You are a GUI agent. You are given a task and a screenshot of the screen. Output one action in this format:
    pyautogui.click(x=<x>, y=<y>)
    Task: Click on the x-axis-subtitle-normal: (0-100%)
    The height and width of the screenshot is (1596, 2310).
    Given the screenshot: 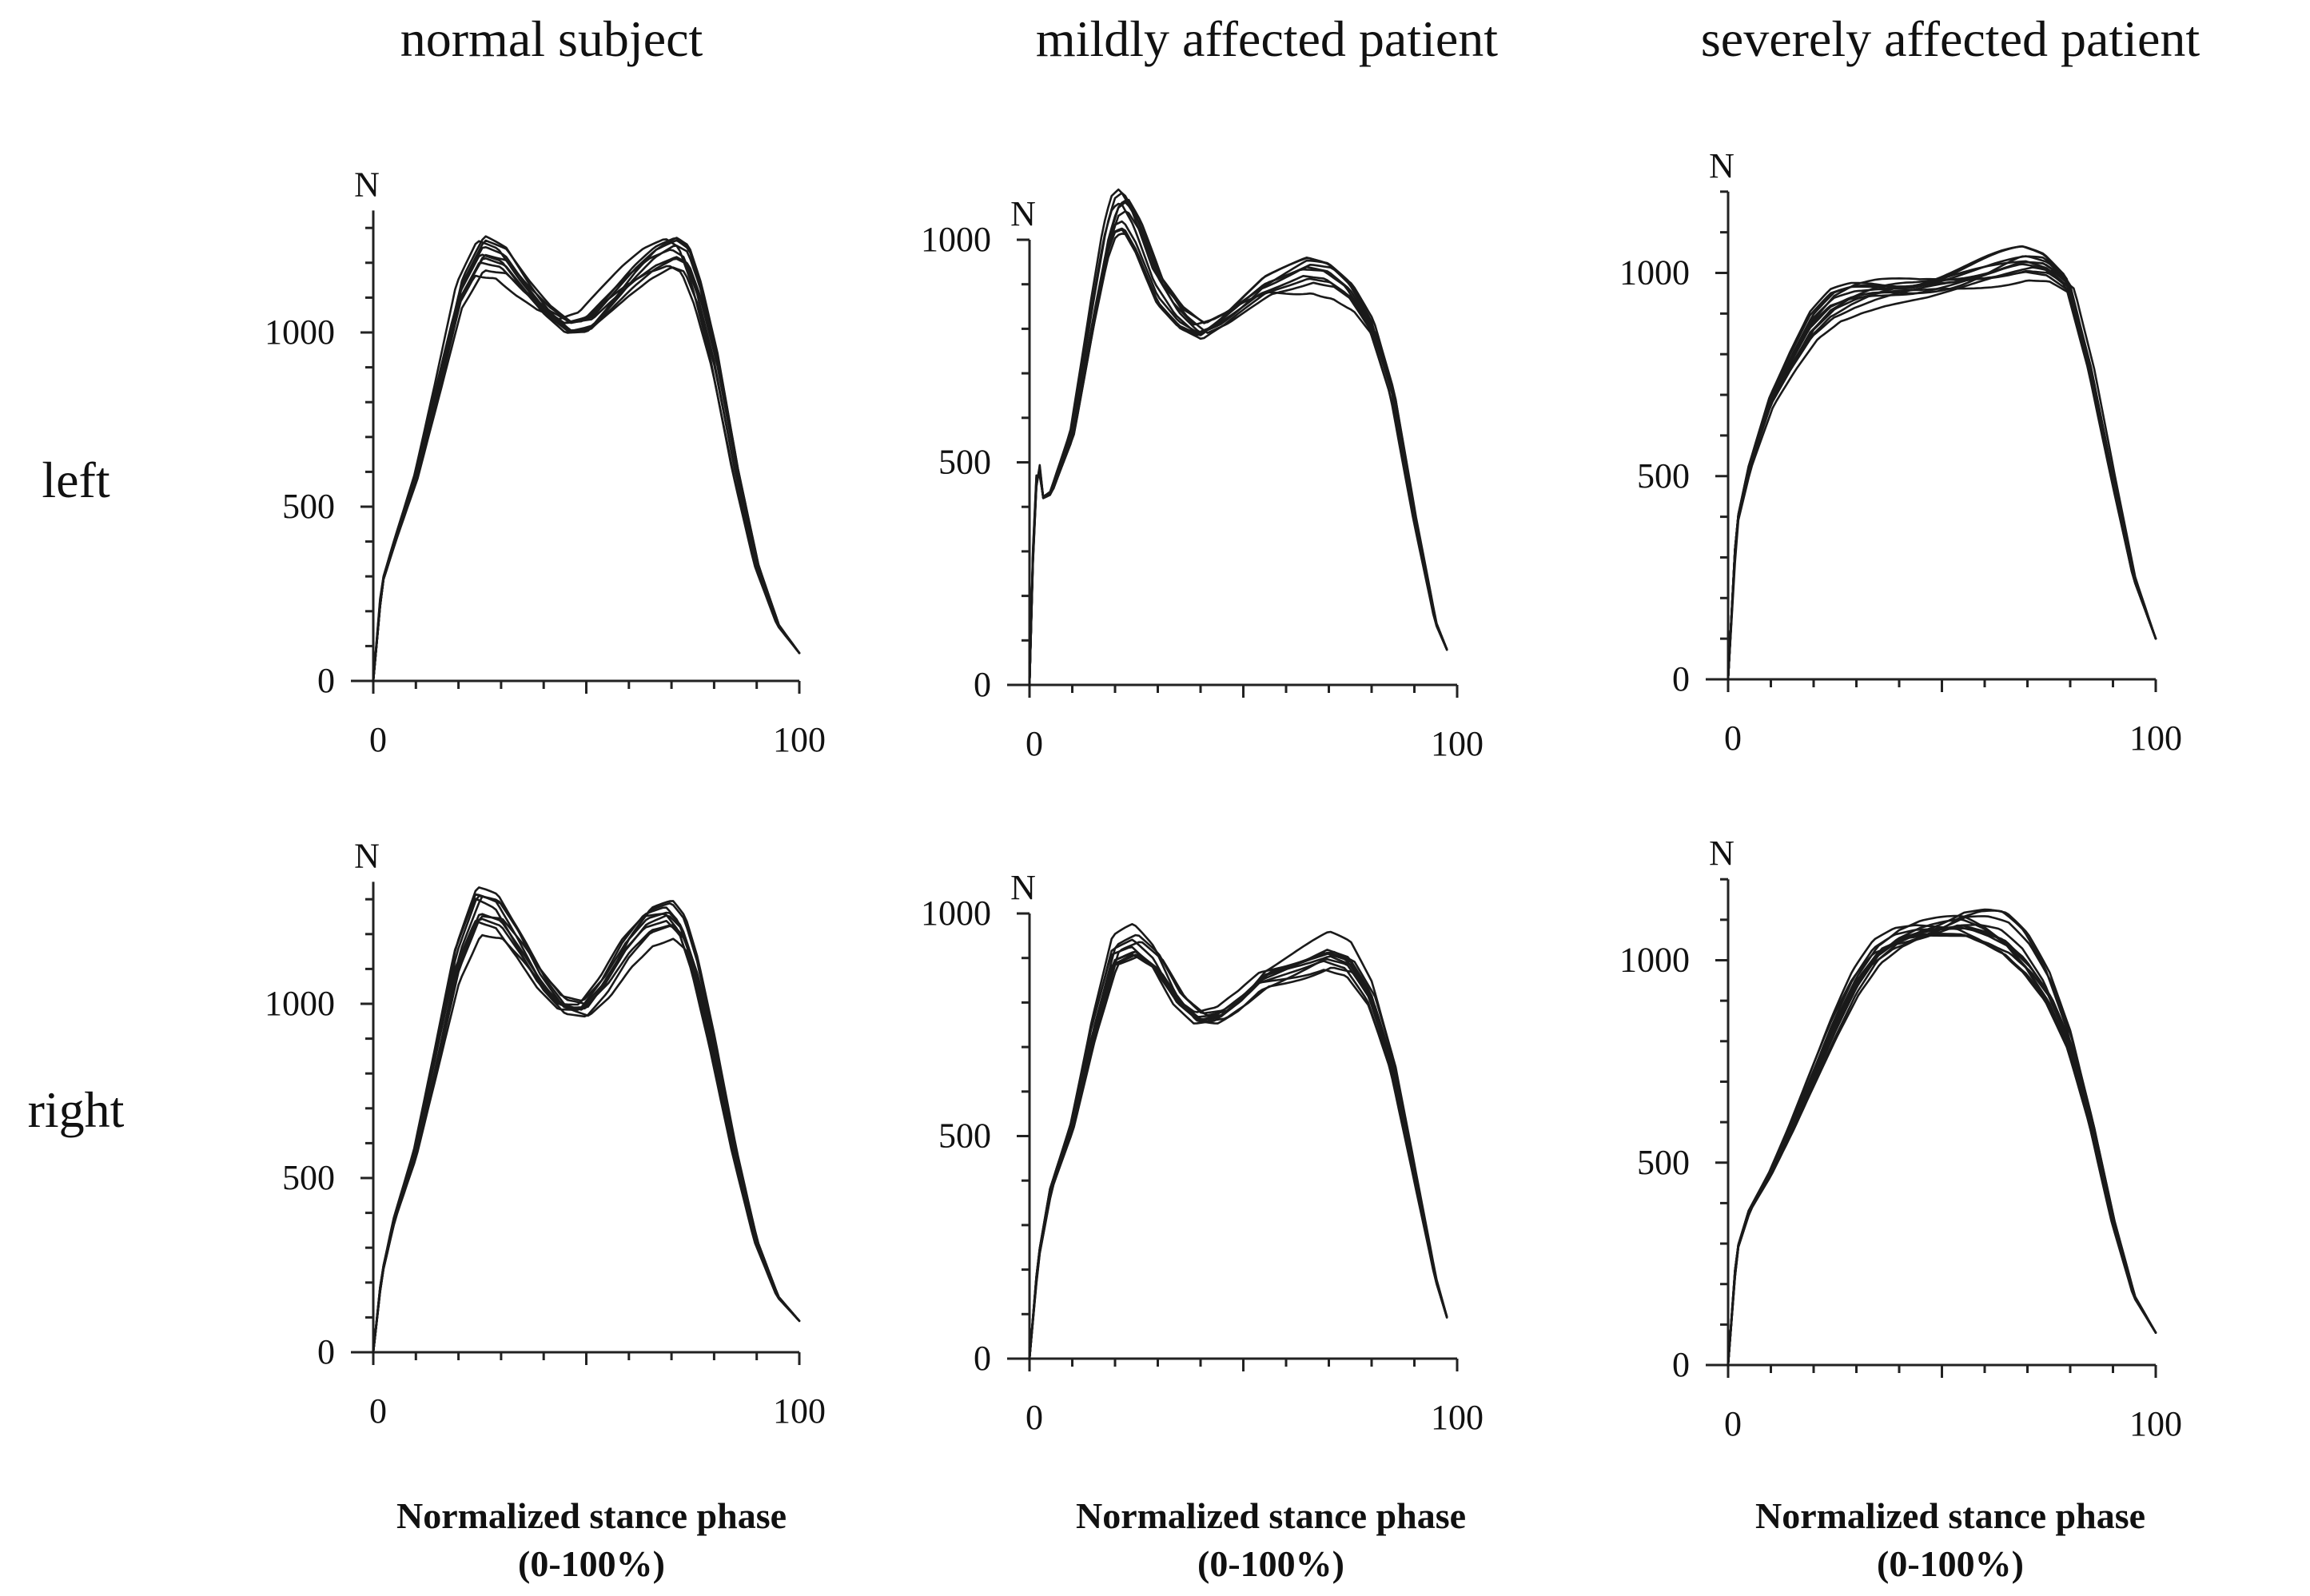 What is the action you would take?
    pyautogui.click(x=591, y=1563)
    